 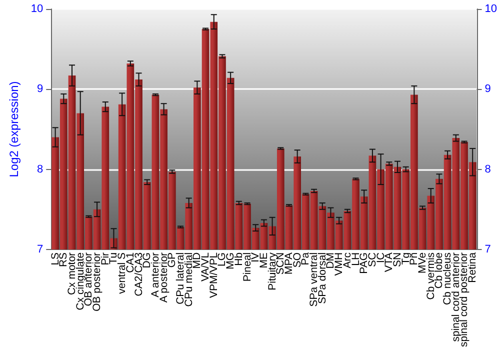 What do you see at coordinates (487, 169) in the screenshot?
I see `y2-tick-label: 8` at bounding box center [487, 169].